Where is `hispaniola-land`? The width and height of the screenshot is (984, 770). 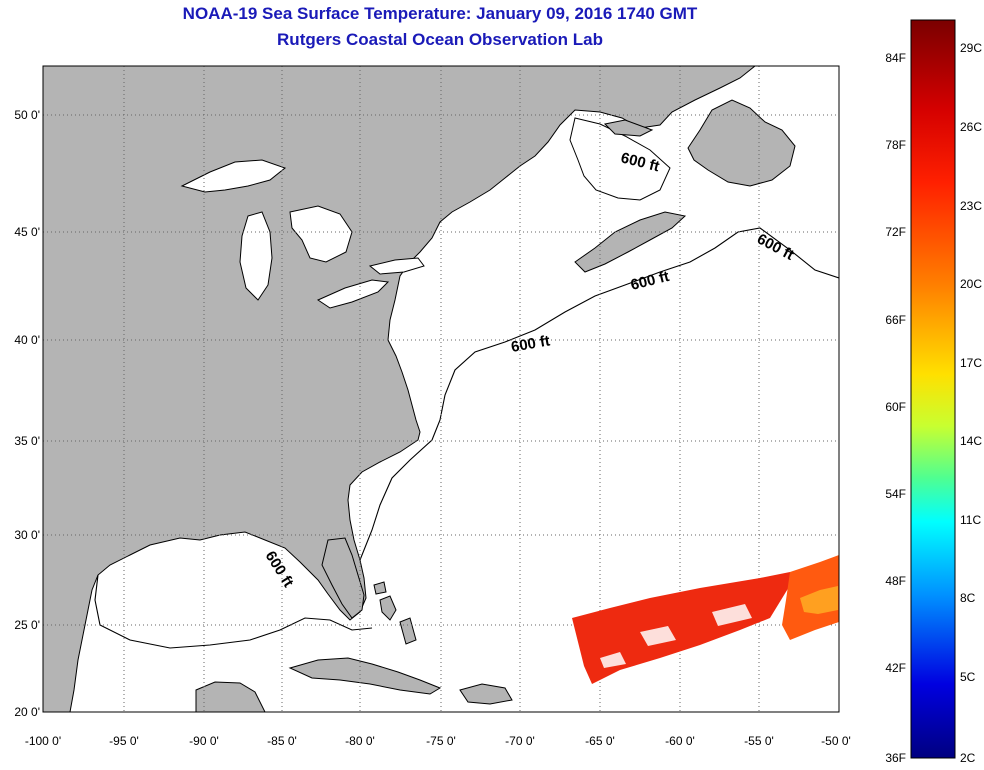
hispaniola-land is located at coordinates (486, 694).